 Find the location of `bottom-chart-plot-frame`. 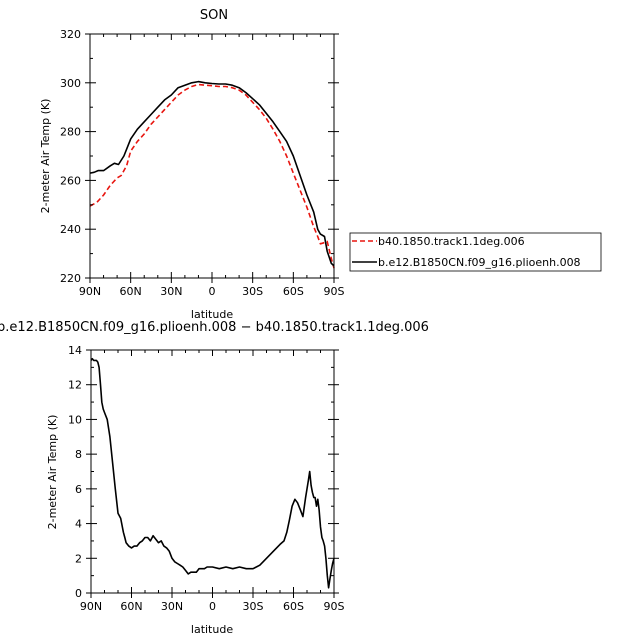

bottom-chart-plot-frame is located at coordinates (212, 471).